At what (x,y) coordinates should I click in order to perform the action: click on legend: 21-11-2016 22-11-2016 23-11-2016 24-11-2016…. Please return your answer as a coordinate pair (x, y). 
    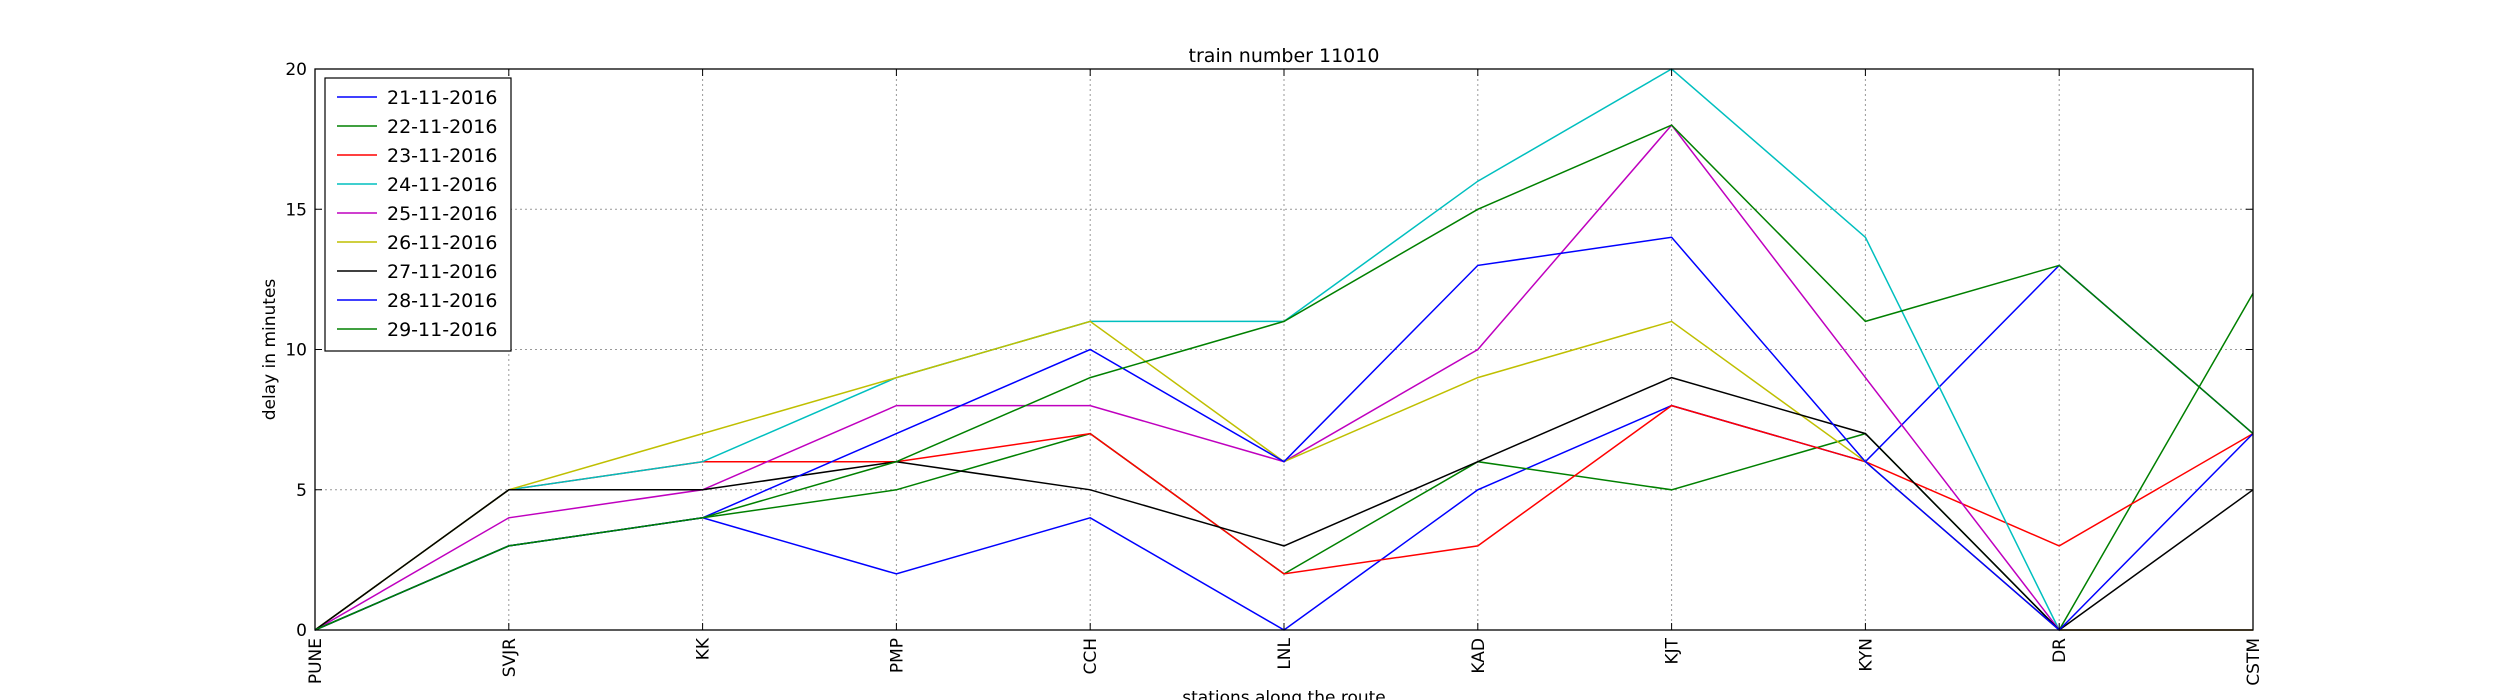
    Looking at the image, I should click on (418, 214).